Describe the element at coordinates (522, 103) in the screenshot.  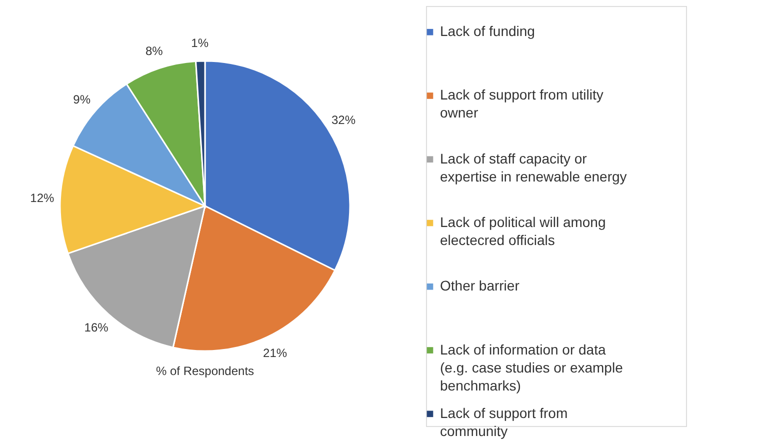
I see `legend-label: Lack of support from utility owner` at that location.